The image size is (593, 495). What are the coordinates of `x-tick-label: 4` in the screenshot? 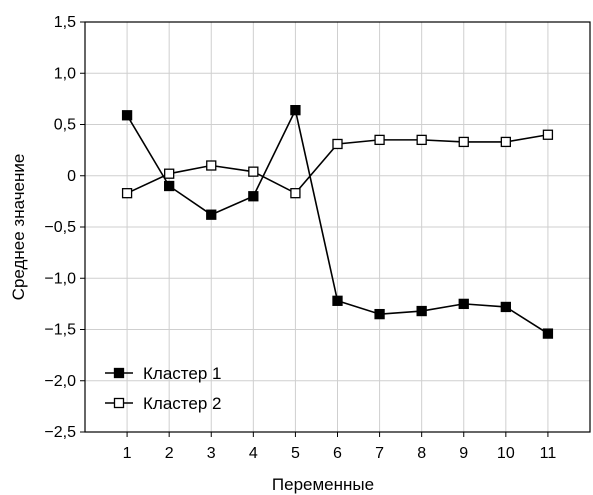 It's located at (253, 453).